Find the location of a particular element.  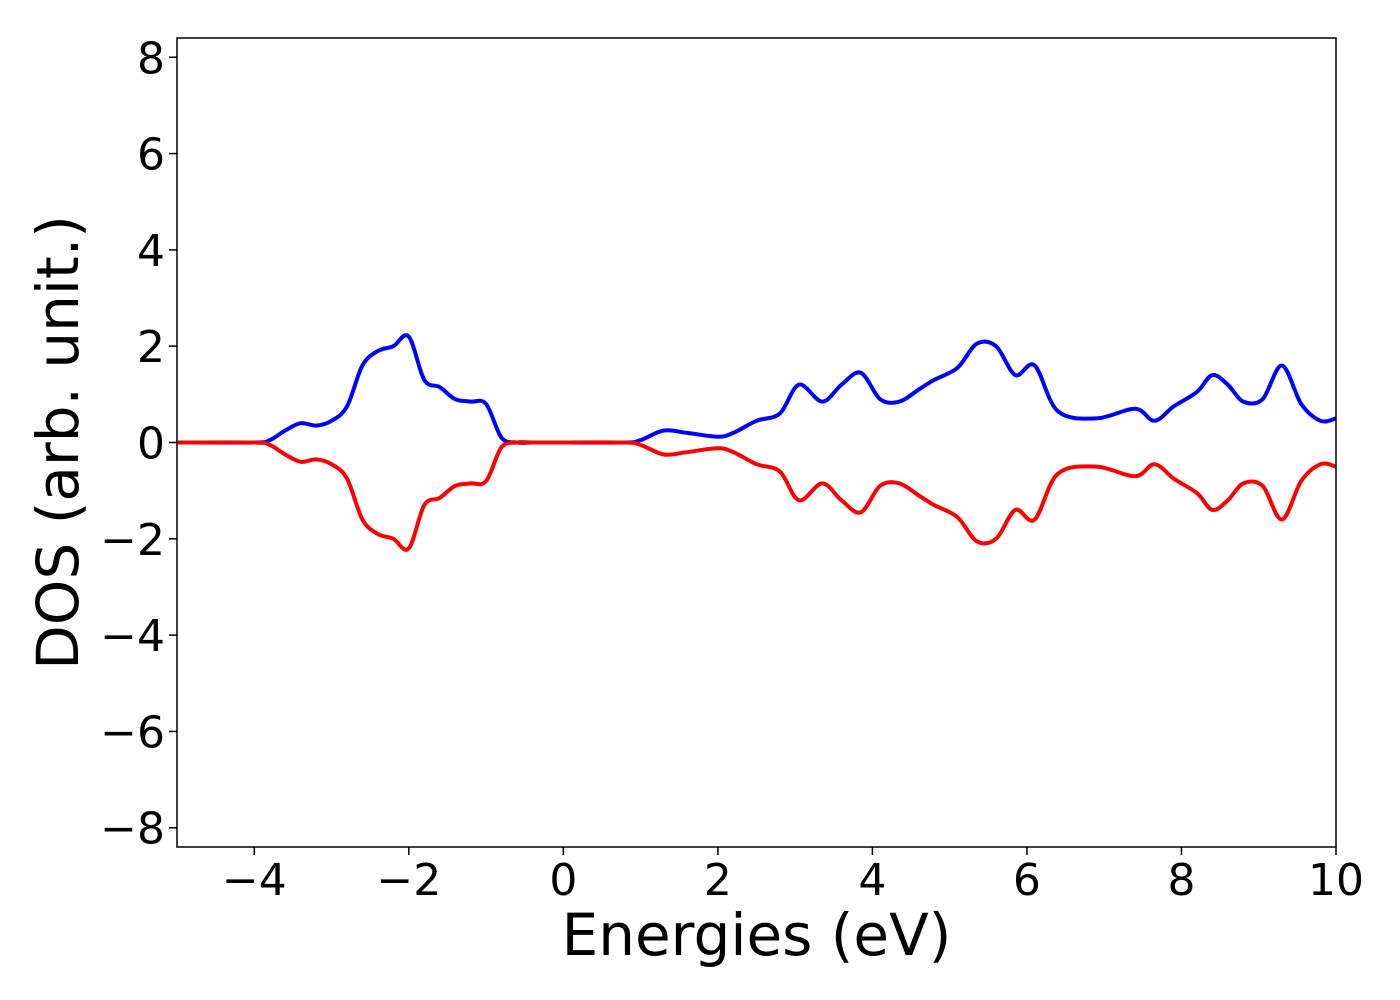

y-tick-label: 0 is located at coordinates (151, 444).